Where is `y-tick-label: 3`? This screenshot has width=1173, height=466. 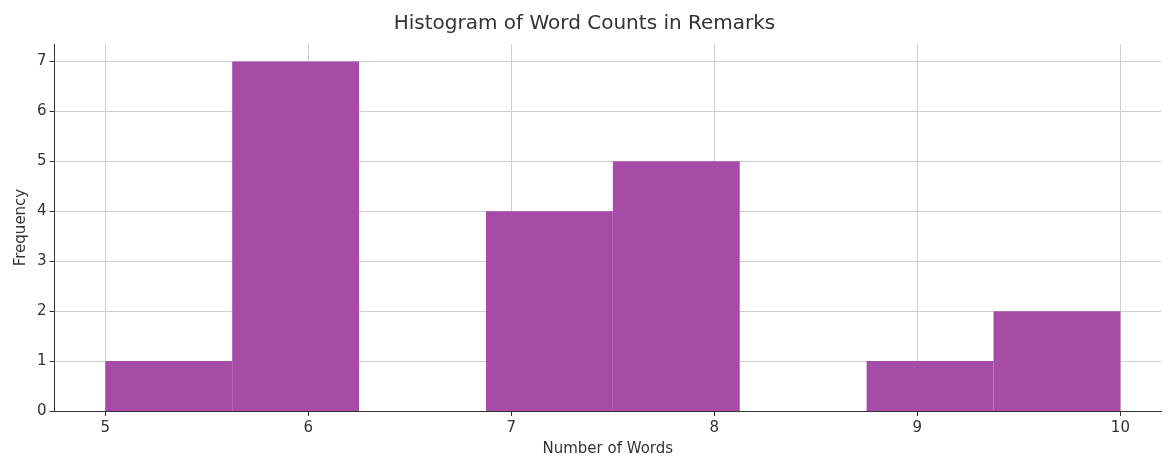
y-tick-label: 3 is located at coordinates (42, 260).